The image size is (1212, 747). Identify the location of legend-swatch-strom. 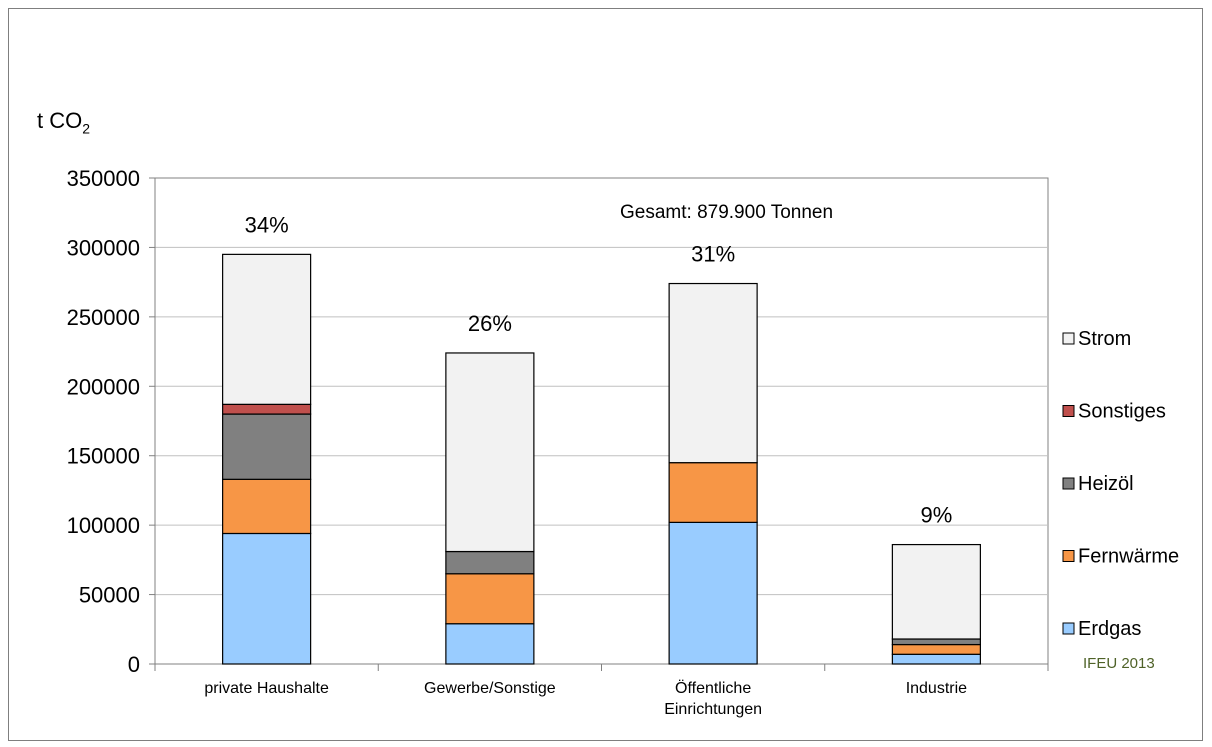
(1068, 338).